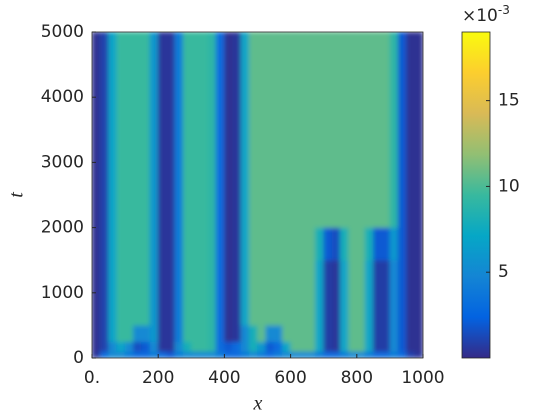  What do you see at coordinates (422, 378) in the screenshot?
I see `x-tick-label: 1000` at bounding box center [422, 378].